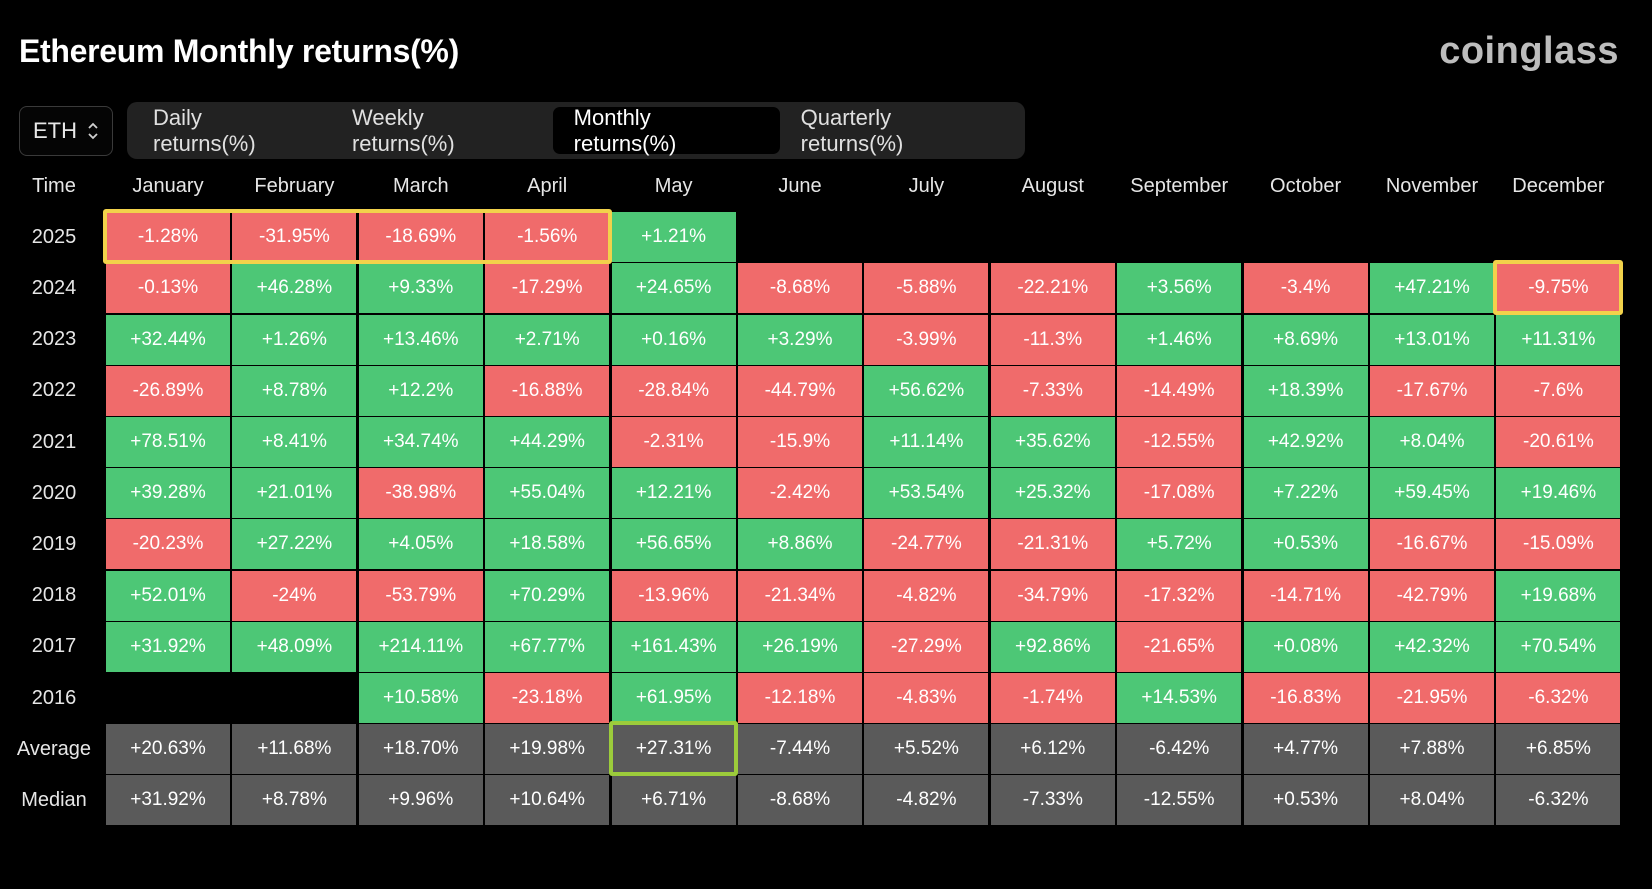  I want to click on cell-2018-july: -4.82%, so click(926, 595).